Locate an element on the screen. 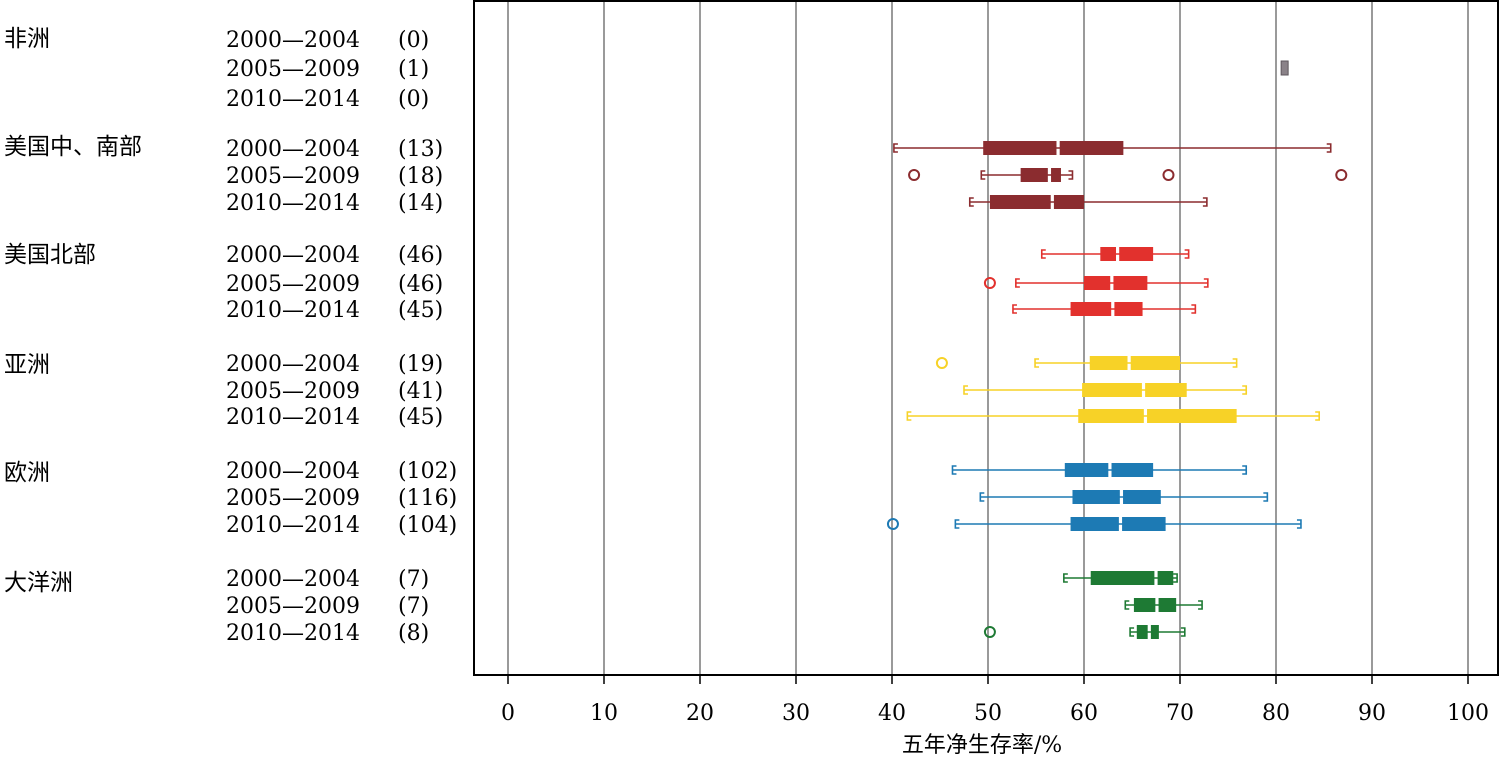 This screenshot has height=757, width=1500. x-tick-label: 40 is located at coordinates (892, 713).